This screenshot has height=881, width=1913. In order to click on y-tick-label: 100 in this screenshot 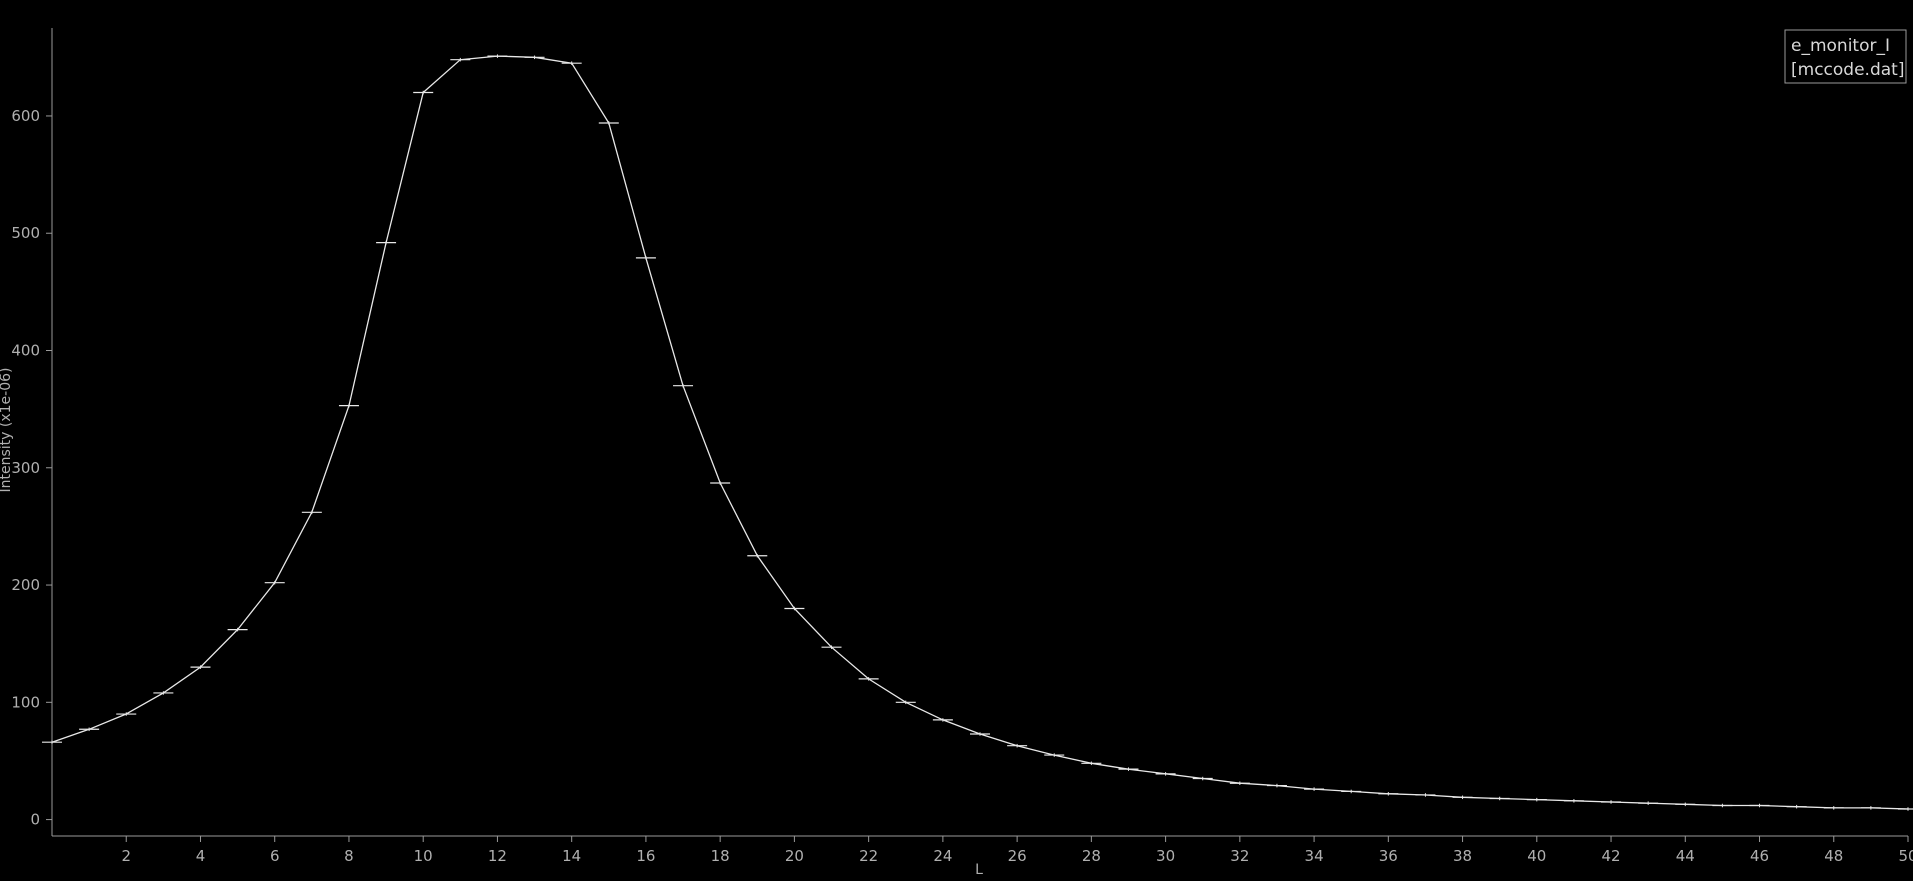, I will do `click(25, 702)`.